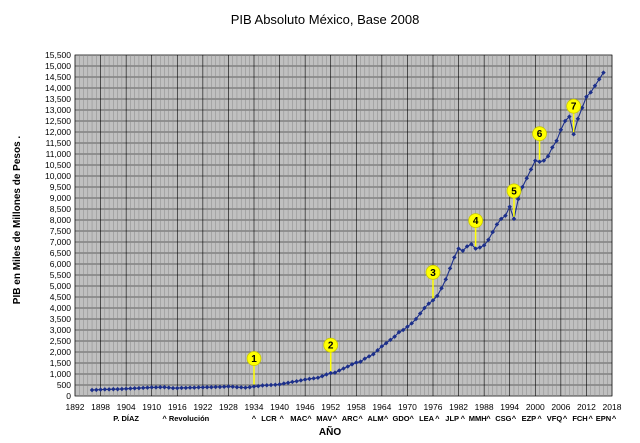  Describe the element at coordinates (254, 407) in the screenshot. I see `x-tick-label: 1934` at that location.